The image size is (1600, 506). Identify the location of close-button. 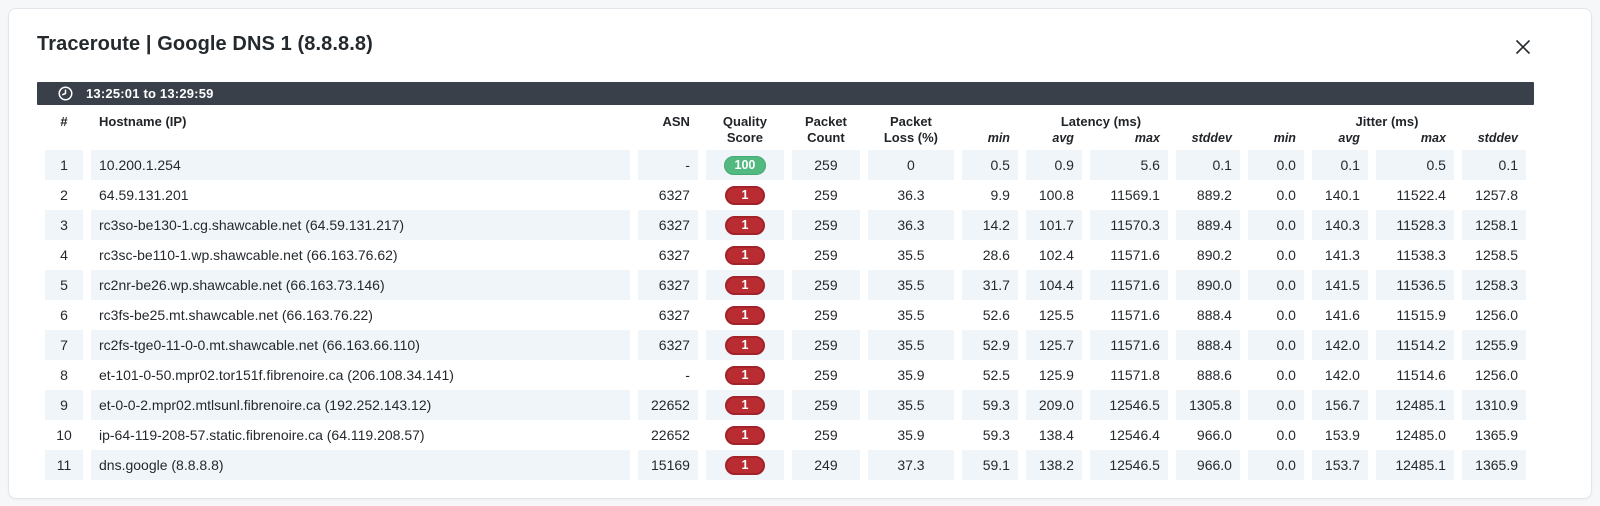
(1523, 47).